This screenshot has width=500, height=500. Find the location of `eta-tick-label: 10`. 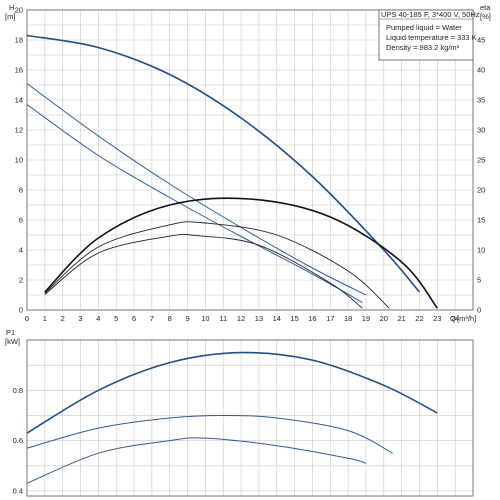

eta-tick-label: 10 is located at coordinates (481, 250).